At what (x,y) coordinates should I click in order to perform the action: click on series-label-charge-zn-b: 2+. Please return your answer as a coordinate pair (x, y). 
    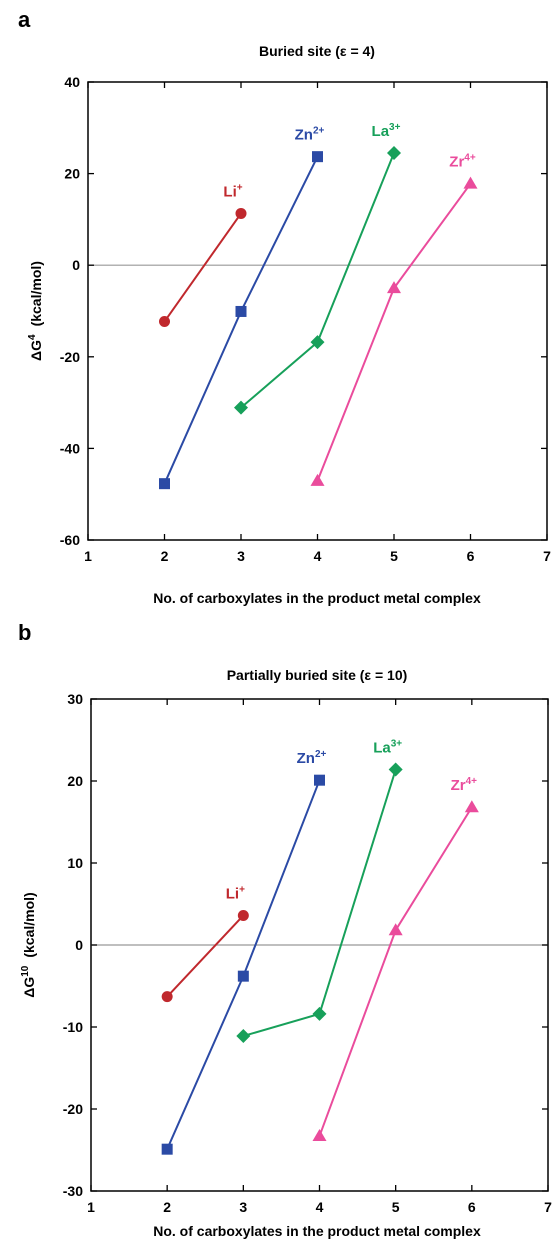
    Looking at the image, I should click on (321, 754).